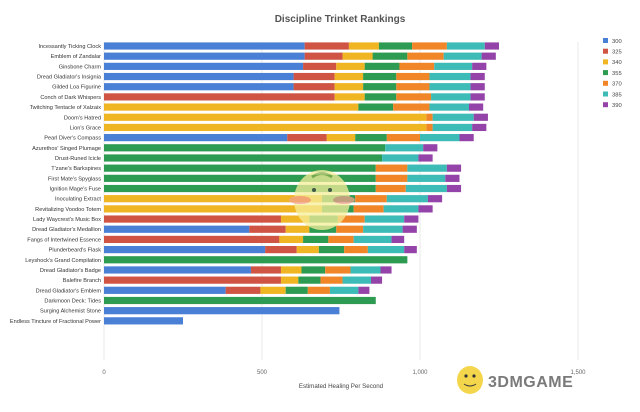 Image resolution: width=640 pixels, height=412 pixels. I want to click on 3dmgame-logo: 3DMGAME, so click(515, 380).